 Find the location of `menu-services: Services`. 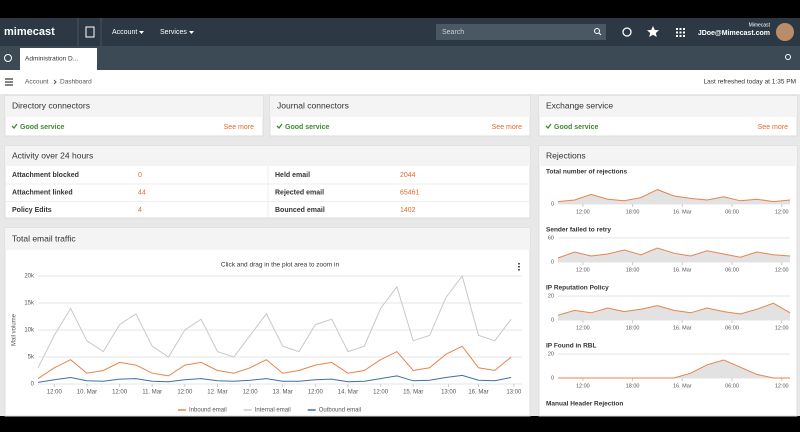

menu-services: Services is located at coordinates (173, 32).